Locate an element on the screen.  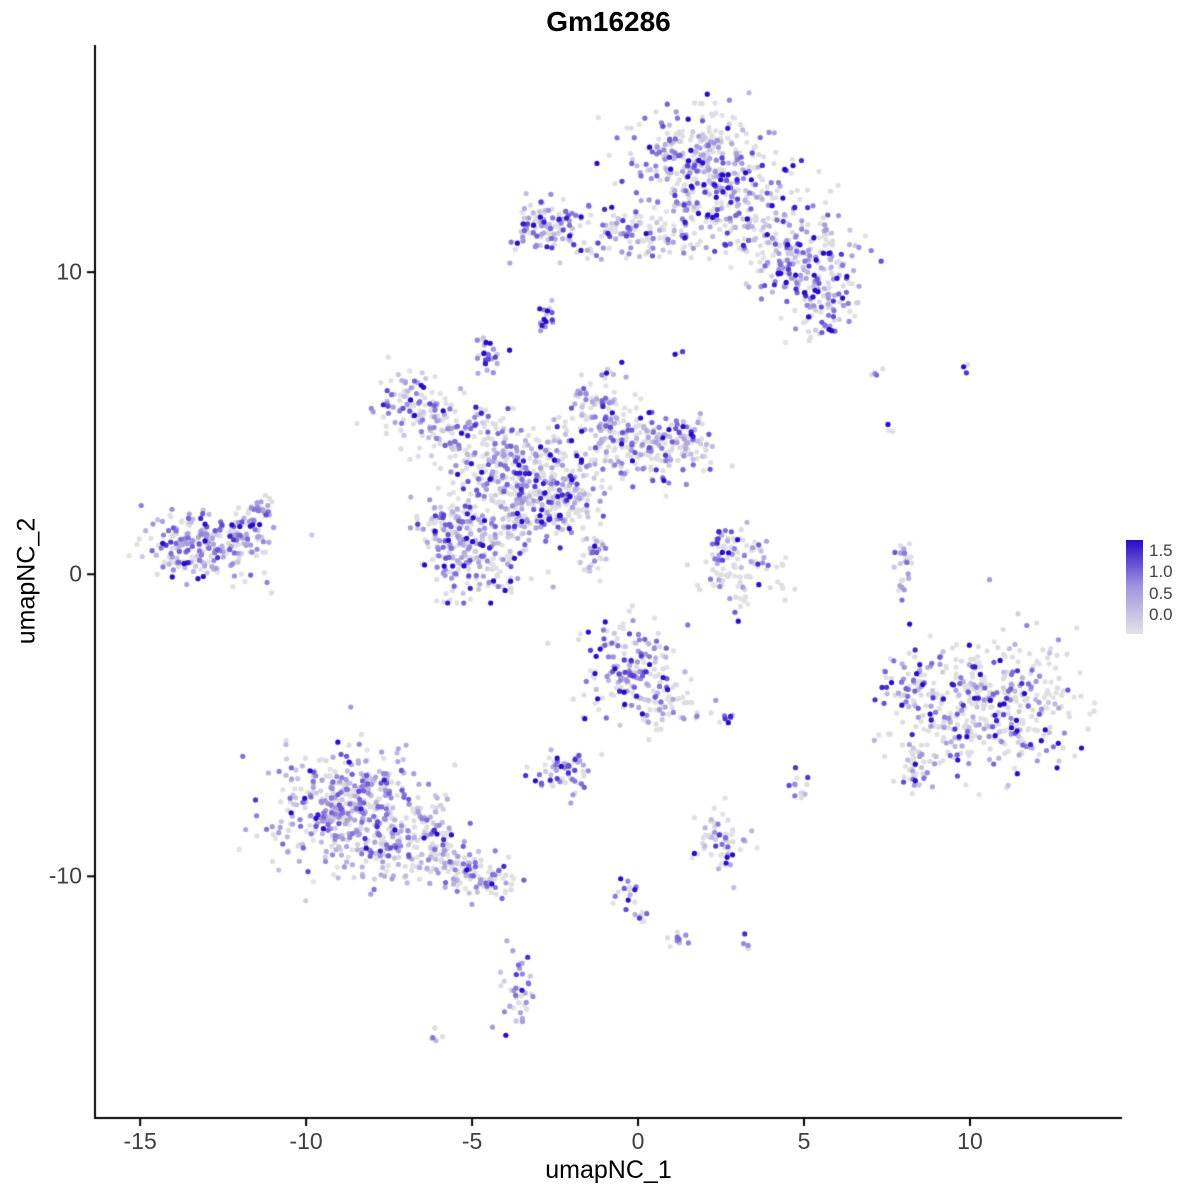
colorbar-label: 0.5 is located at coordinates (1161, 593).